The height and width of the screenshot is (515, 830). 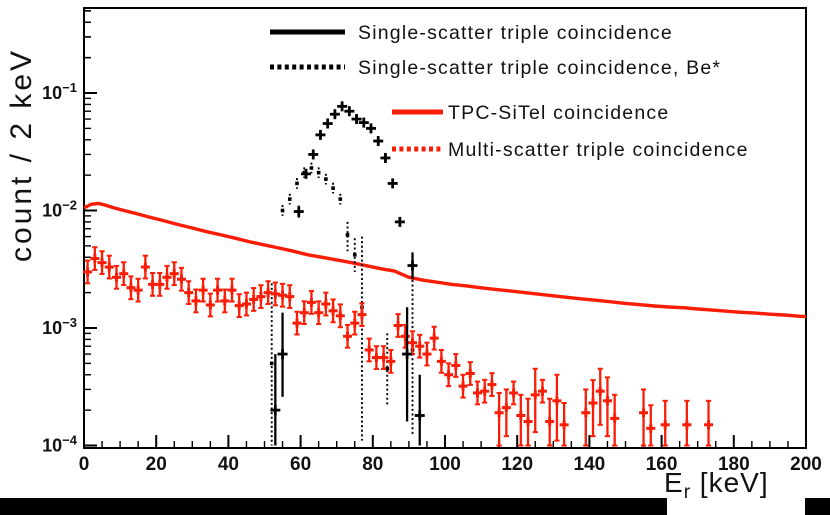 I want to click on y-axis: 10⁻¹ 10⁻² 10⁻³ 10⁻⁴, so click(x=69, y=233).